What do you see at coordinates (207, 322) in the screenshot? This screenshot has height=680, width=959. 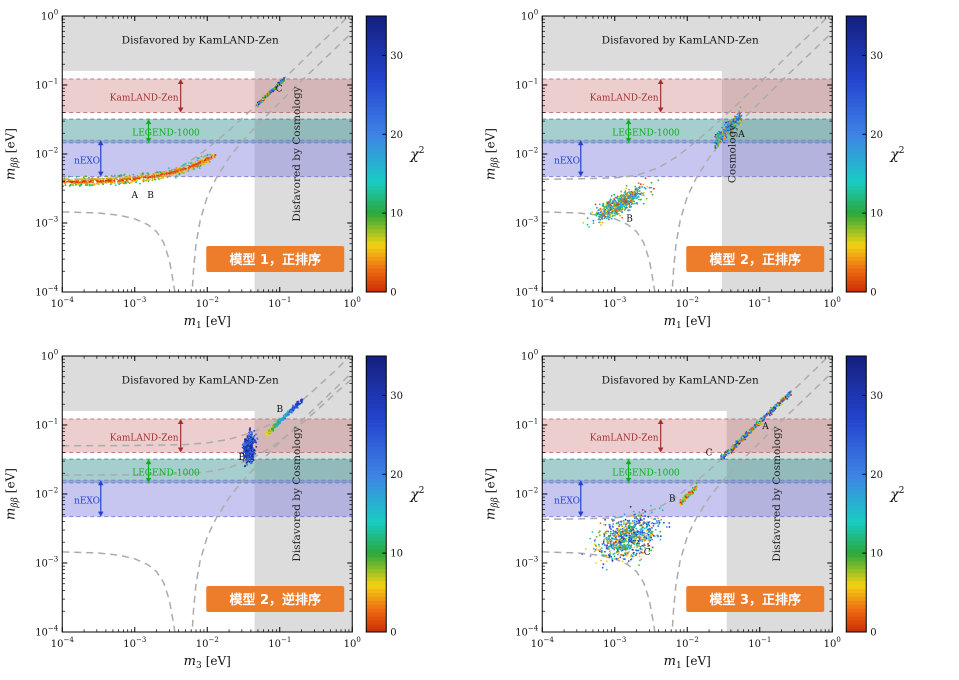 I see `x-axis-label: m1 [eV]` at bounding box center [207, 322].